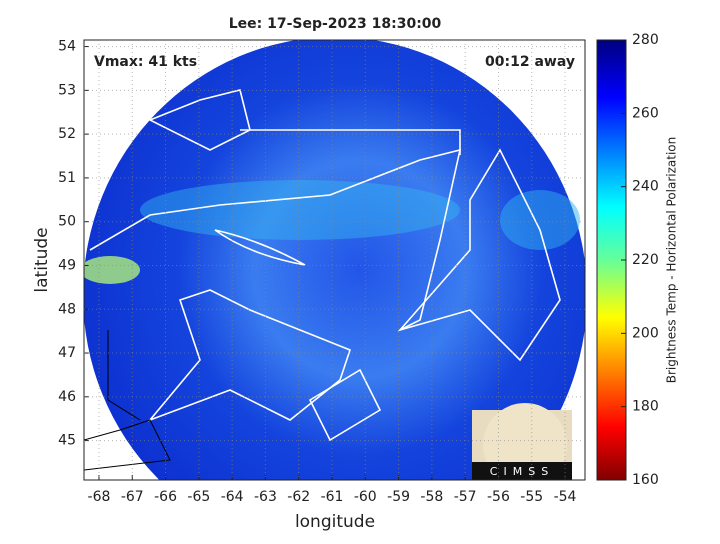 Image resolution: width=720 pixels, height=544 pixels. I want to click on x-tick-label: -59, so click(398, 497).